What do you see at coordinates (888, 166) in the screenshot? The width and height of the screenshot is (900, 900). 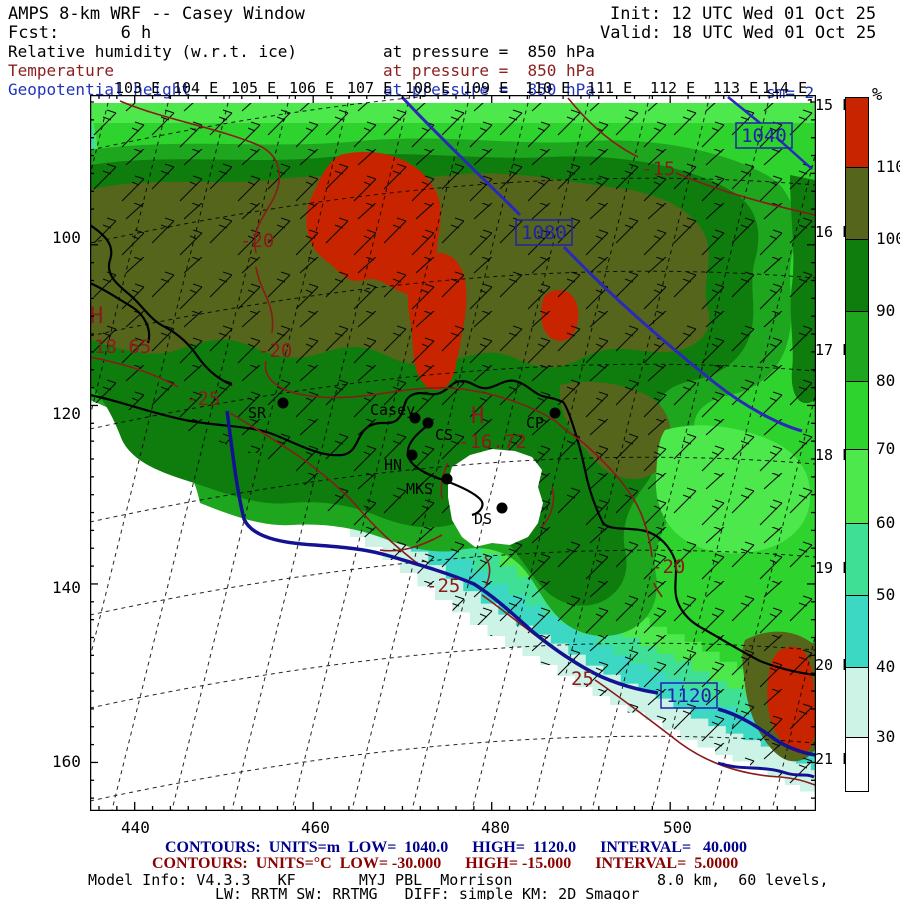 I see `colorbar-tick-label: 110` at bounding box center [888, 166].